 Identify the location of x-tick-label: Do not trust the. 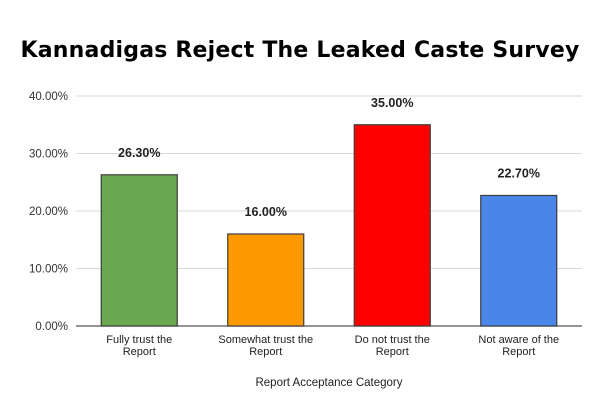
(392, 340).